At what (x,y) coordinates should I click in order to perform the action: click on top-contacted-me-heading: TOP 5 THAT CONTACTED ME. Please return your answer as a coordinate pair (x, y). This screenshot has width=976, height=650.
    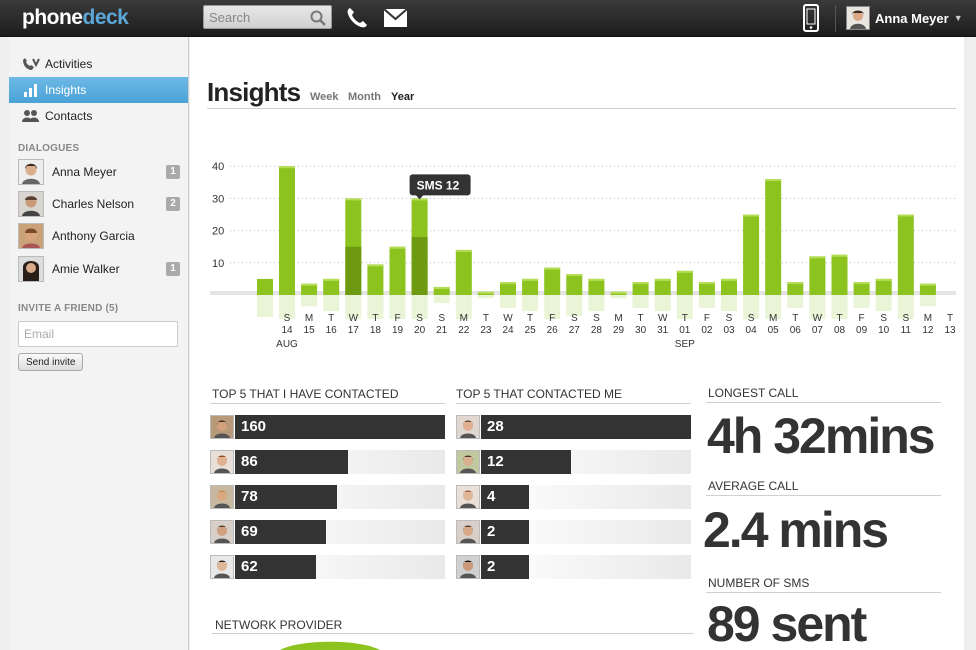
    Looking at the image, I should click on (539, 394).